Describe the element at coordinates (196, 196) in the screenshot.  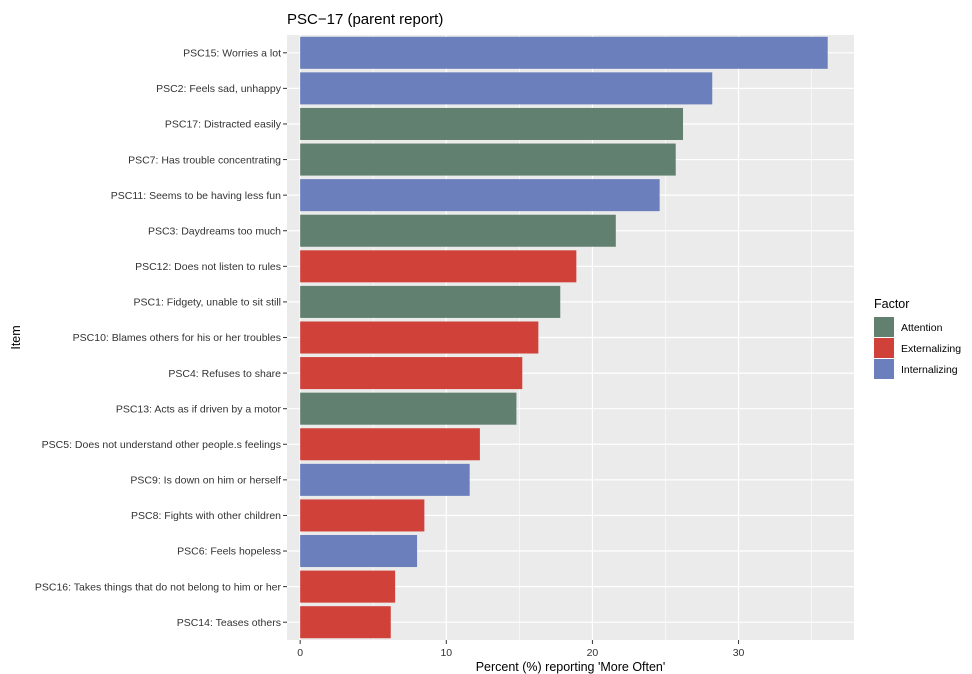
I see `y-tick-label: PSC11: Seems to be having less fun` at that location.